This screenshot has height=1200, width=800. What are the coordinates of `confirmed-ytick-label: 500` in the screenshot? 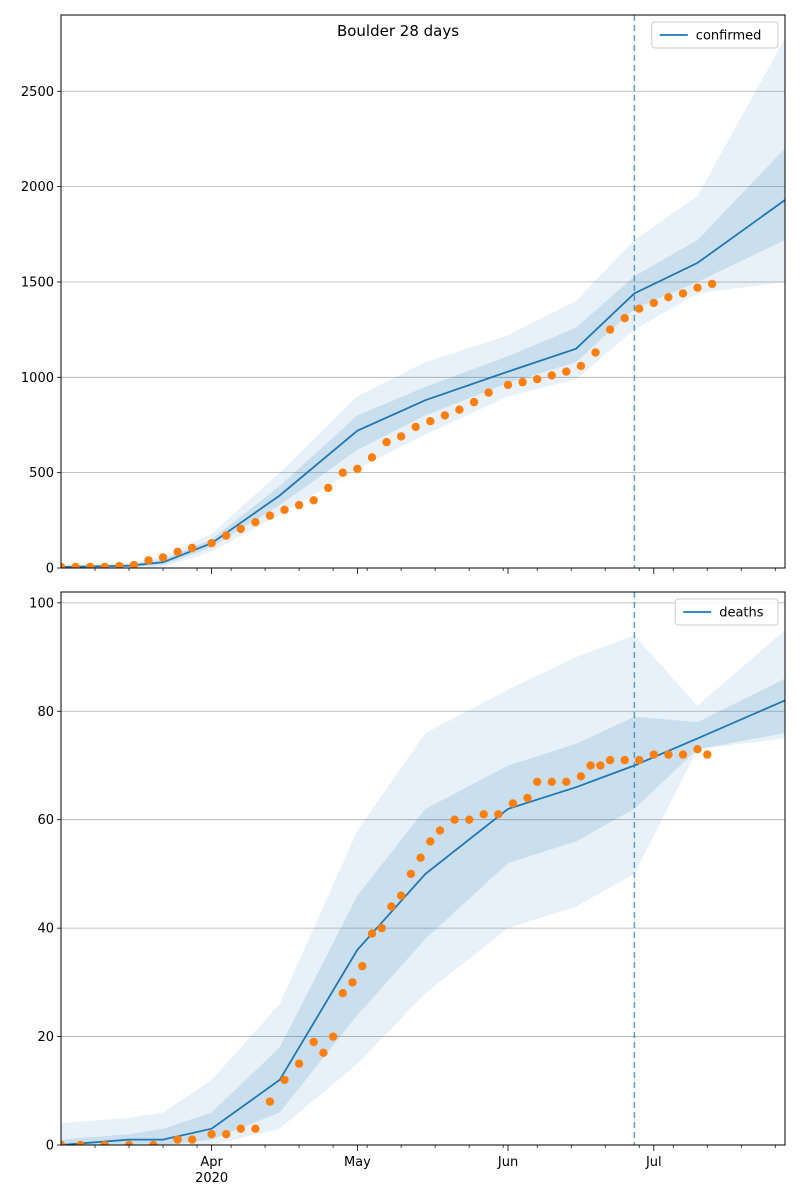 It's located at (41, 473).